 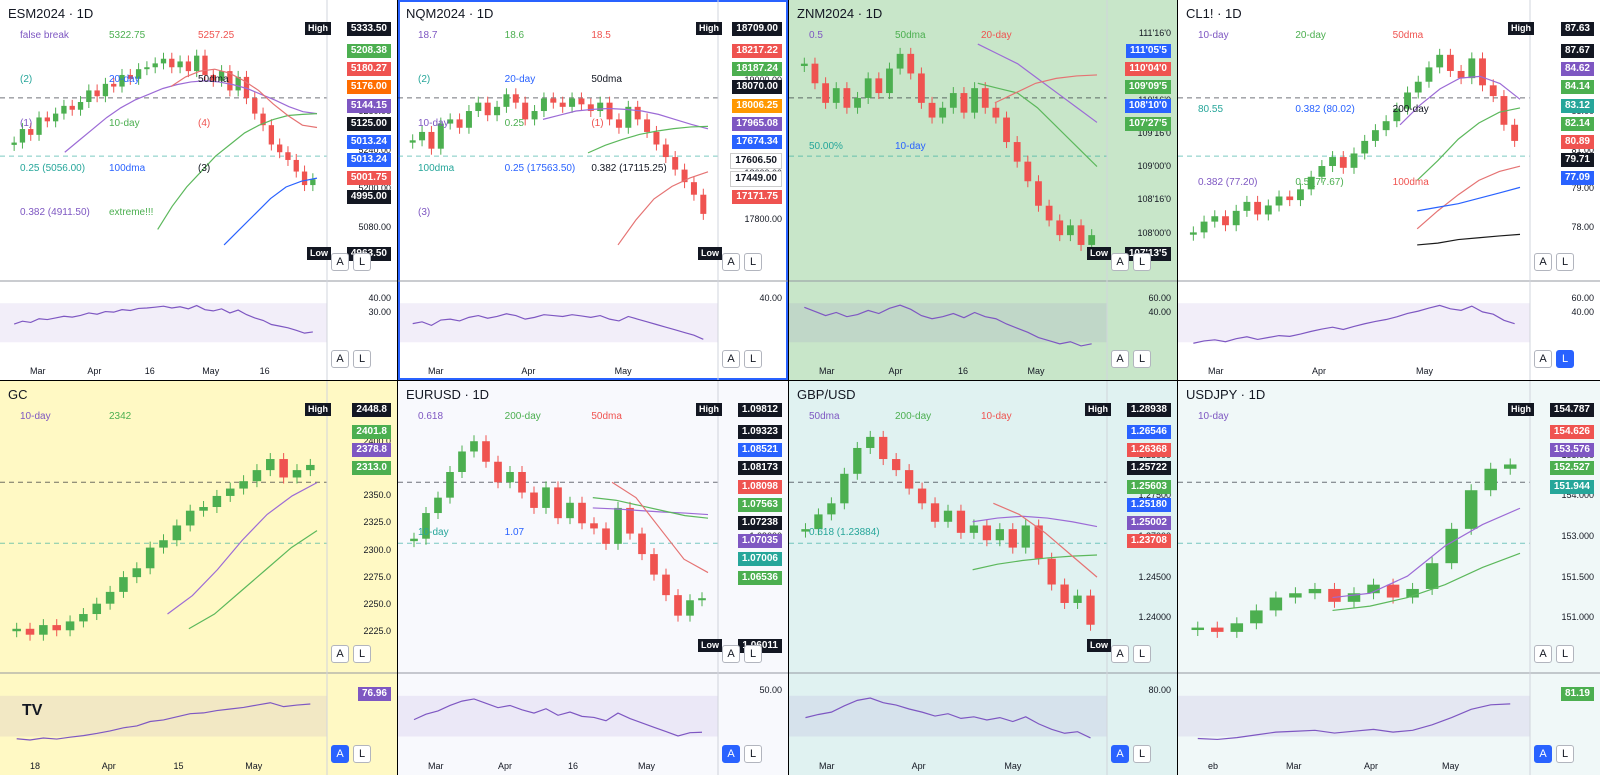 I want to click on rsi-band, so click(x=948, y=323).